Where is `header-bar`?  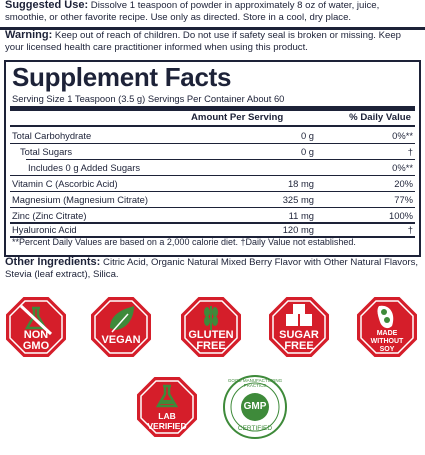
header-bar is located at coordinates (212, 126).